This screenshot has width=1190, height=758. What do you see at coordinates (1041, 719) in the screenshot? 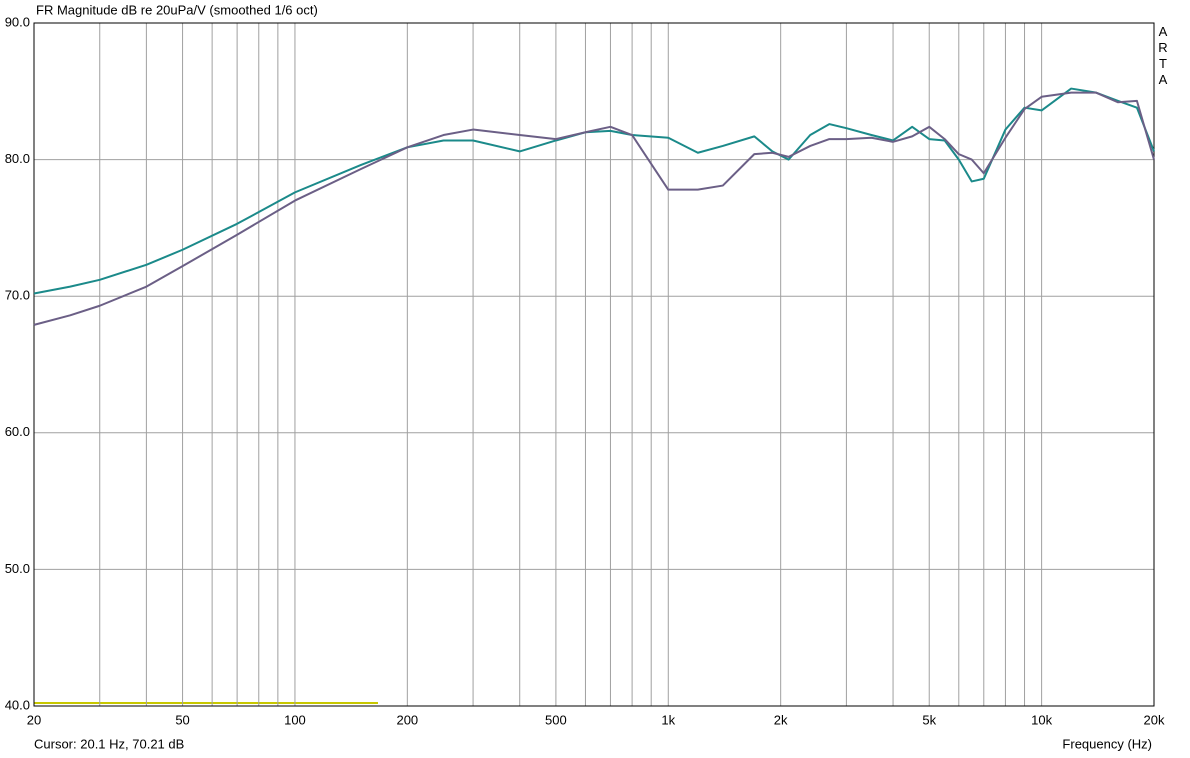
I see `x-tick-label: 10k` at bounding box center [1041, 719].